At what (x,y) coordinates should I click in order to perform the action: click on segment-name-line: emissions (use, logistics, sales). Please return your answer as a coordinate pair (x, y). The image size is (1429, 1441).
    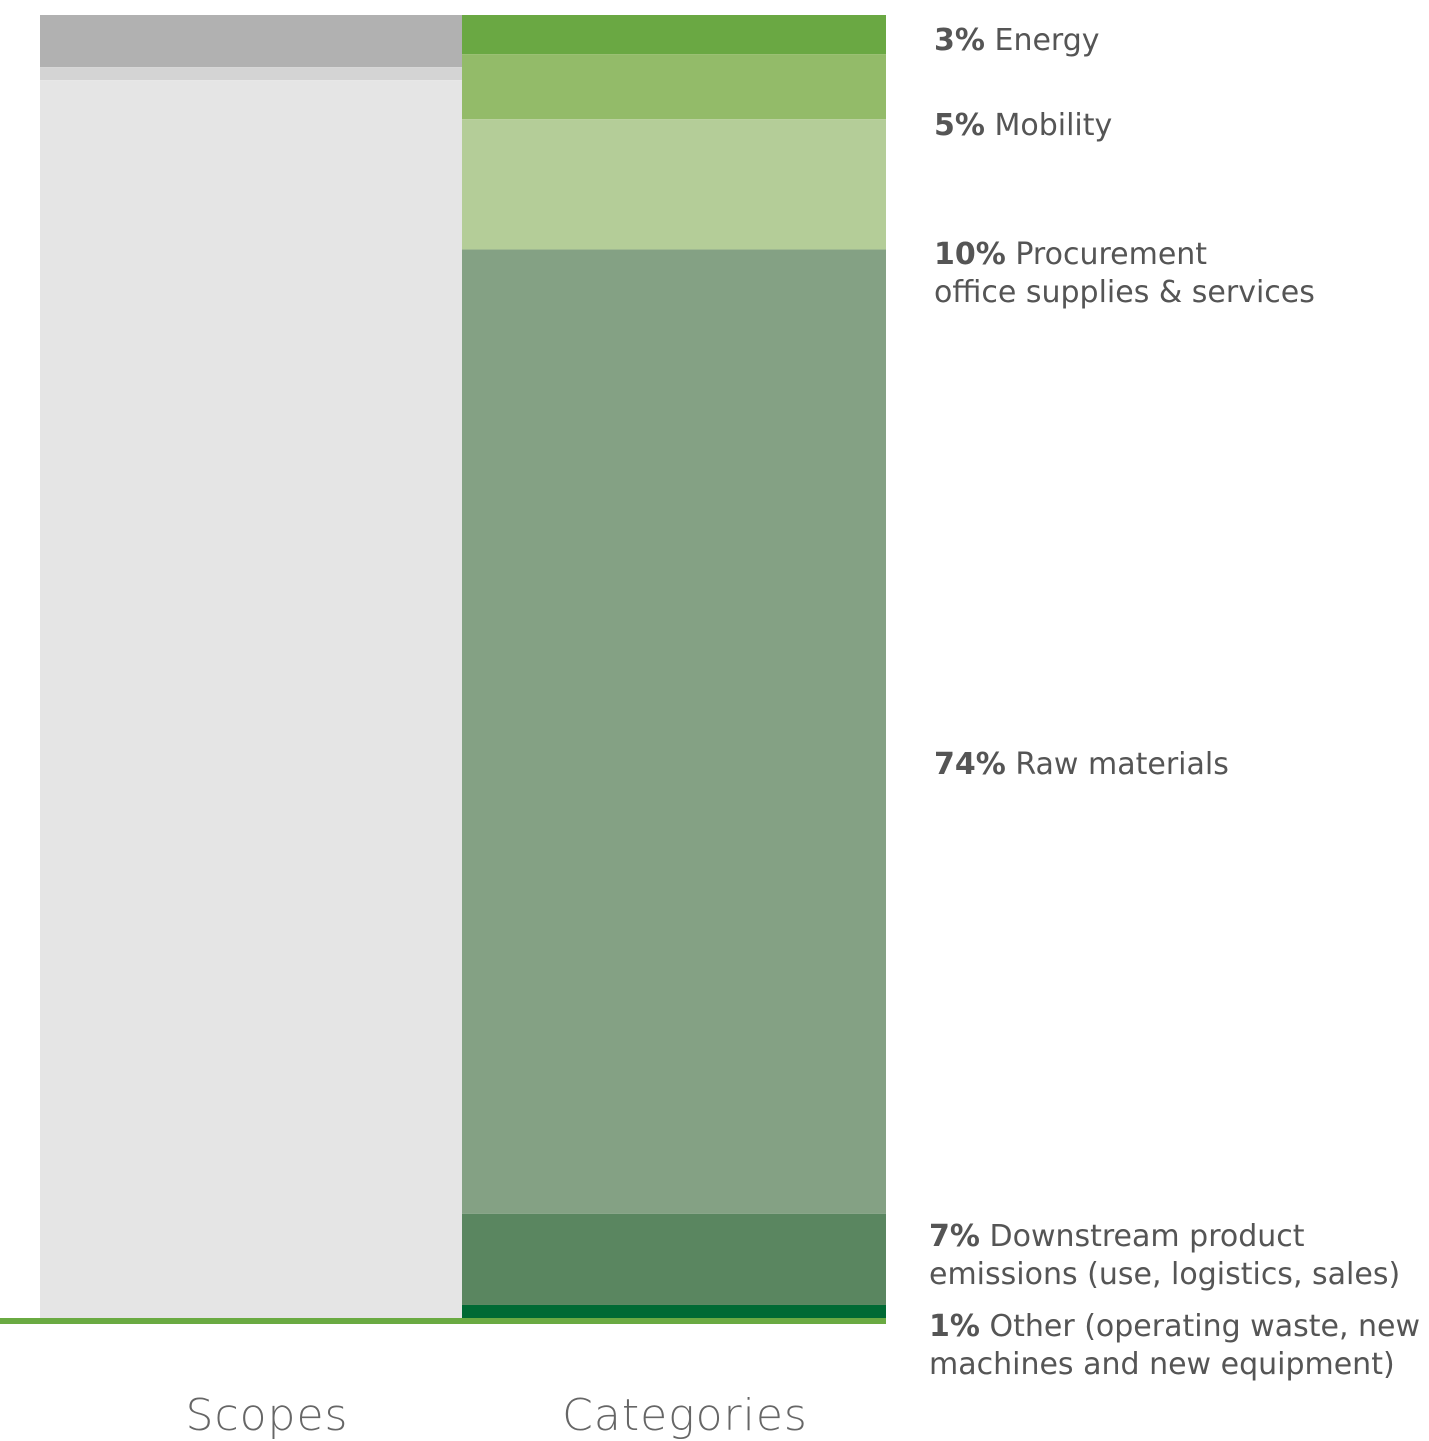
    Looking at the image, I should click on (1165, 1274).